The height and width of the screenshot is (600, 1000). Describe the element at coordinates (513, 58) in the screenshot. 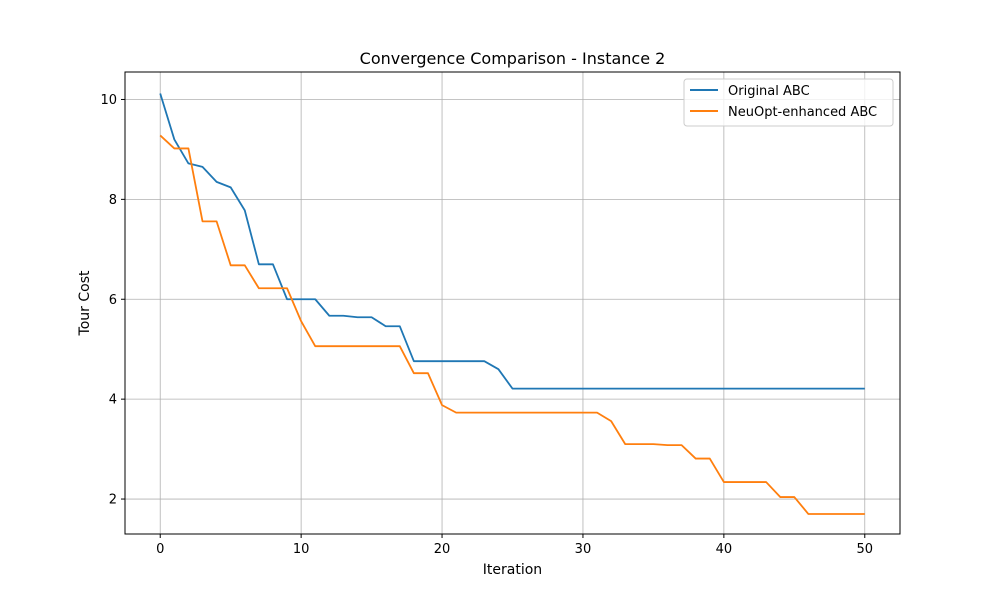

I see `chart-title: Convergence Comparison - Instance 2` at that location.